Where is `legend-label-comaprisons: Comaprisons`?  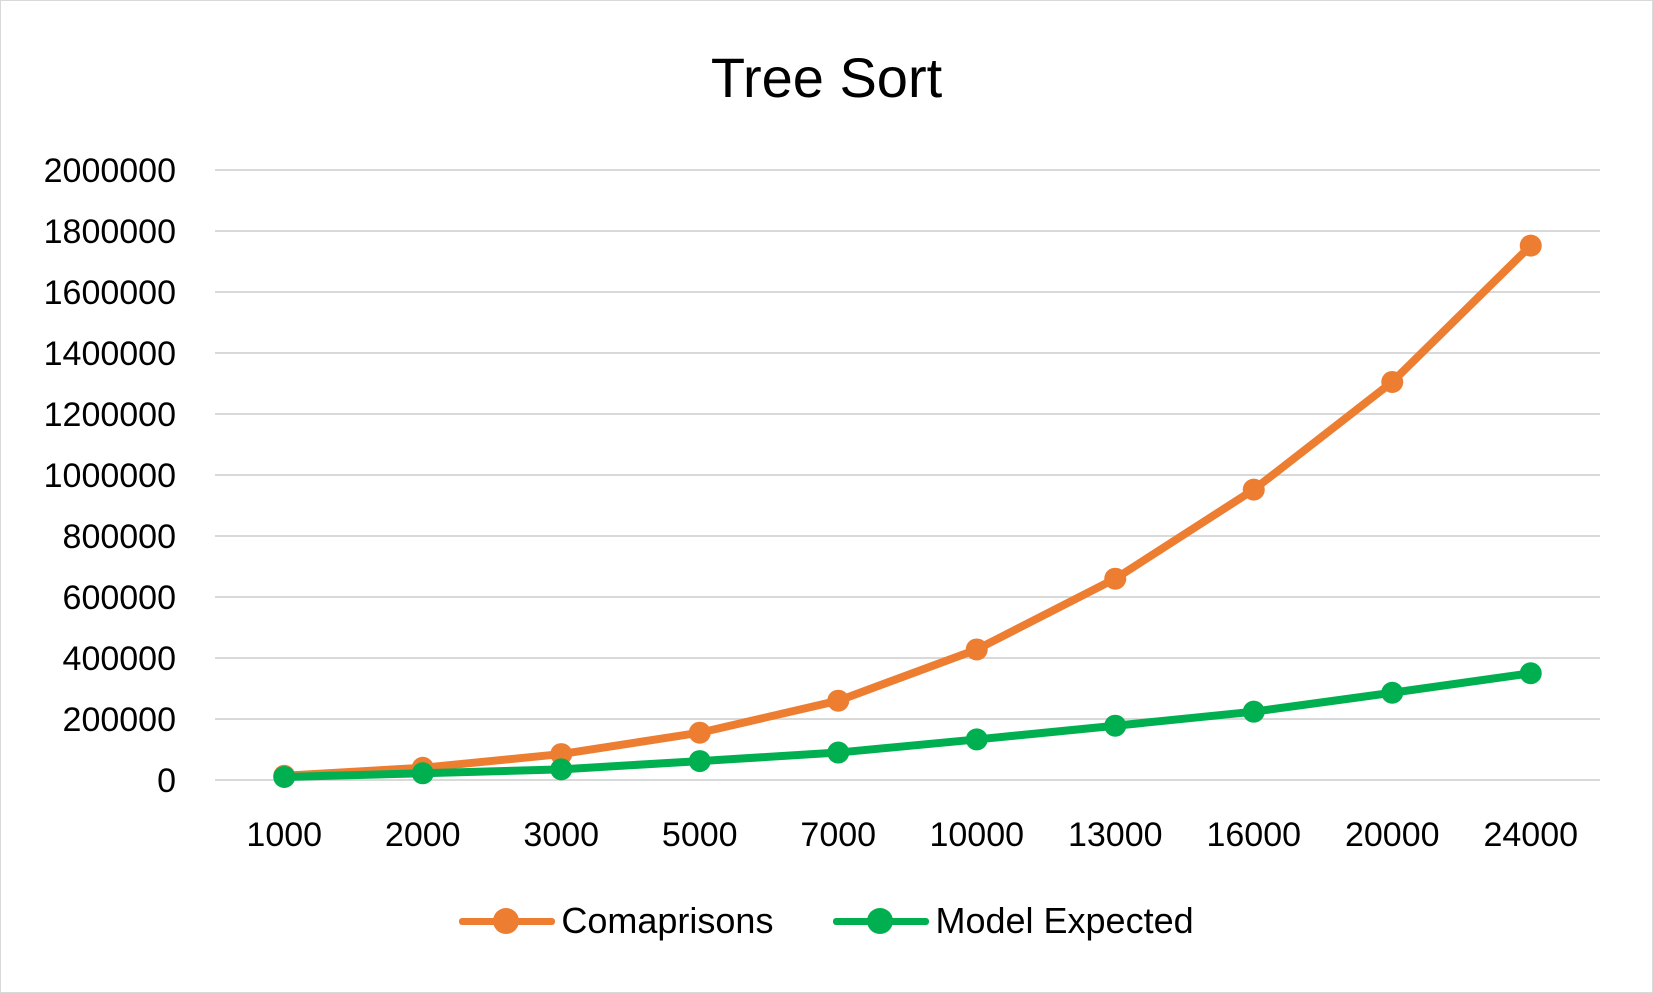
legend-label-comaprisons: Comaprisons is located at coordinates (667, 920).